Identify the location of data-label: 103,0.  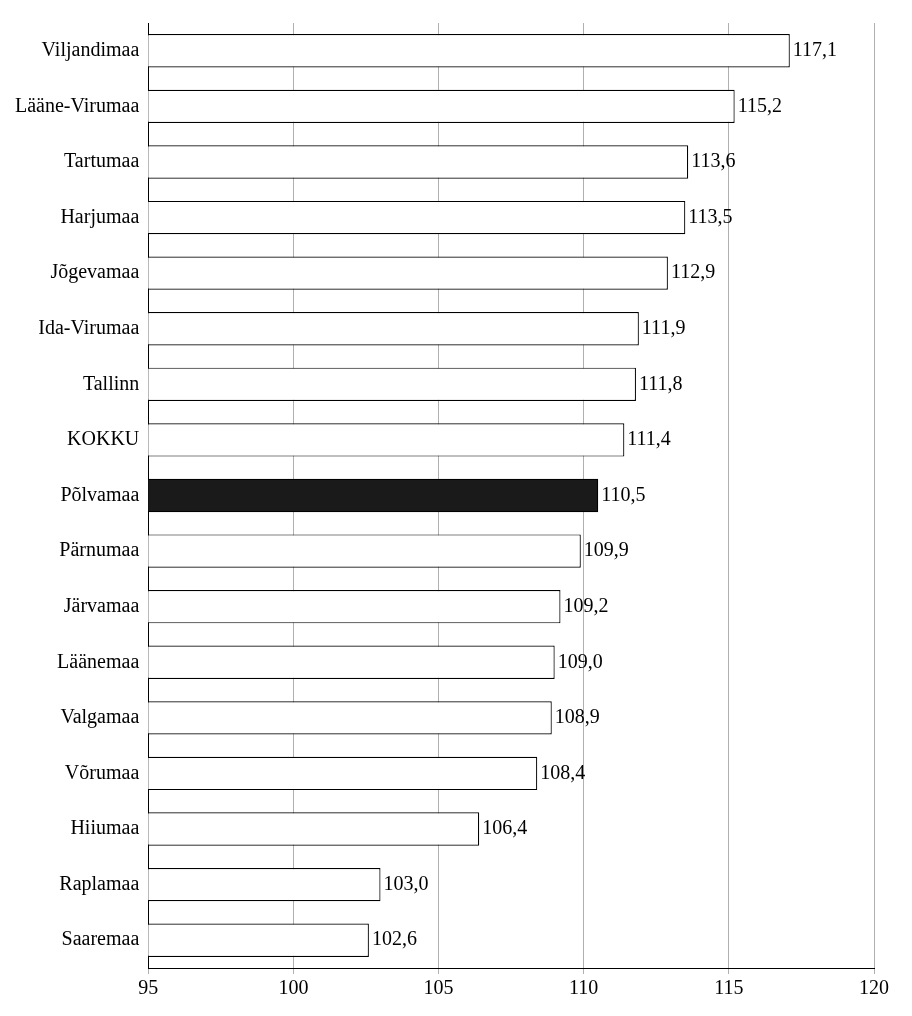
(406, 882).